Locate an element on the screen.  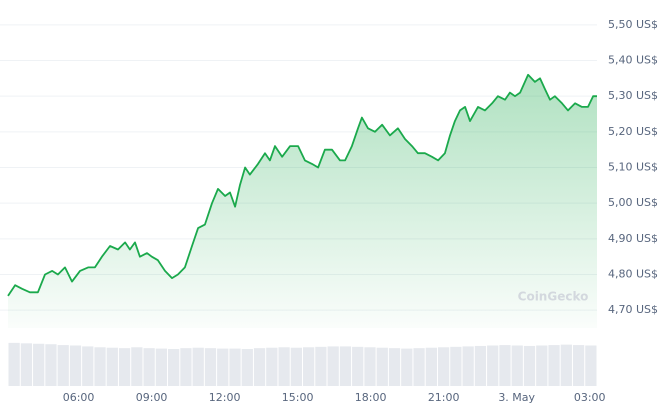
x-tick-label: 03:00 is located at coordinates (590, 397).